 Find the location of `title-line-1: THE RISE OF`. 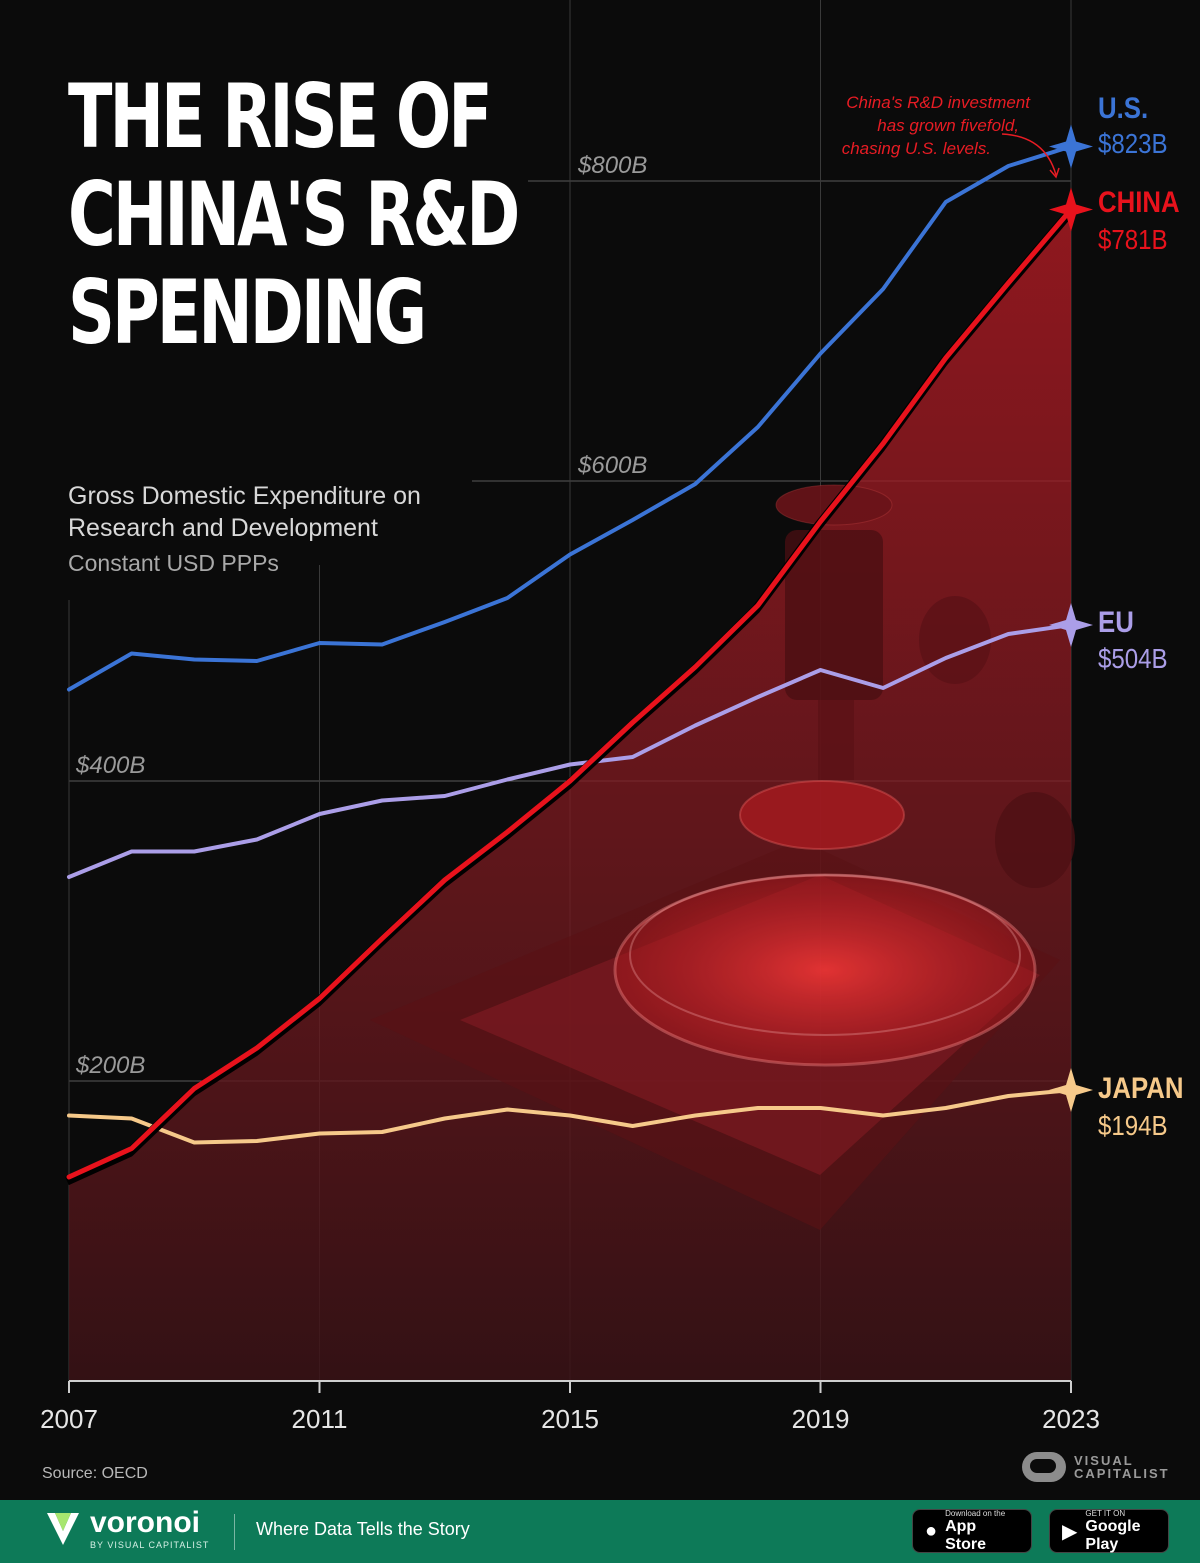

title-line-1: THE RISE OF is located at coordinates (280, 116).